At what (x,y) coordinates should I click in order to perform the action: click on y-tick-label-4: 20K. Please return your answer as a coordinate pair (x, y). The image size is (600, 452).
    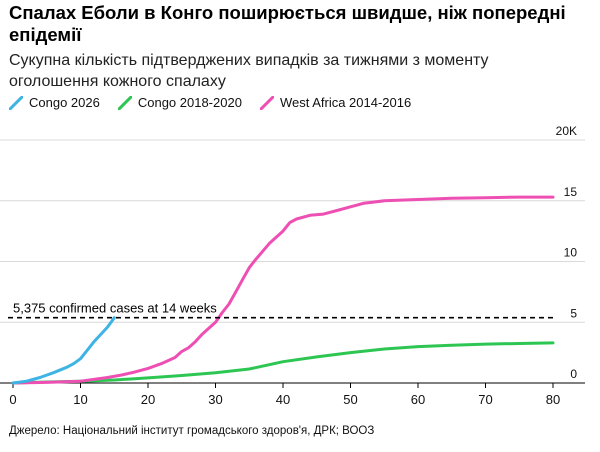
    Looking at the image, I should click on (566, 131).